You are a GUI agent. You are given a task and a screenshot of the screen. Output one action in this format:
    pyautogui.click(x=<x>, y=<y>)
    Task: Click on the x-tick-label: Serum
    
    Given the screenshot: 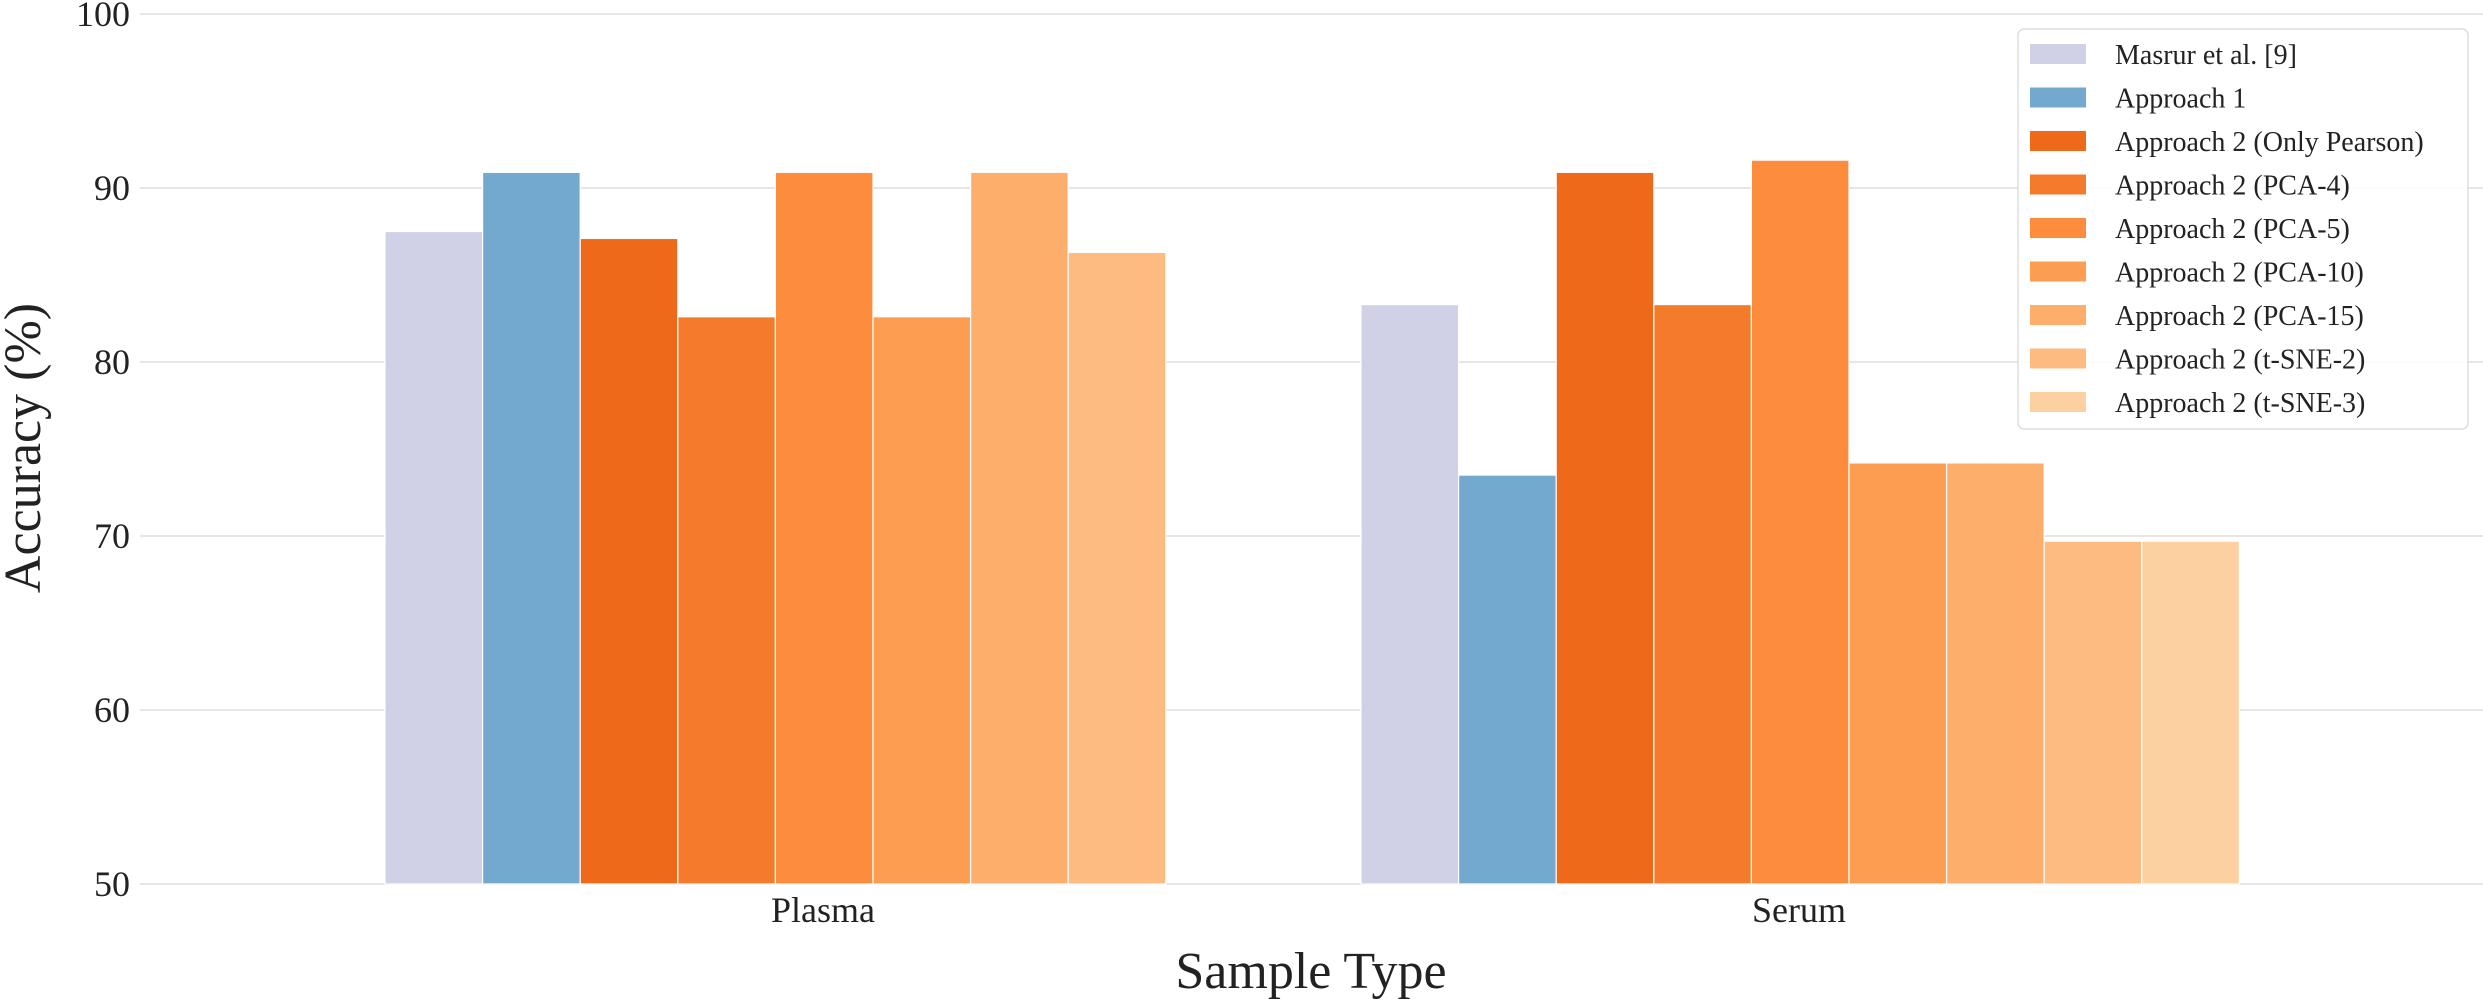 What is the action you would take?
    pyautogui.click(x=1799, y=910)
    